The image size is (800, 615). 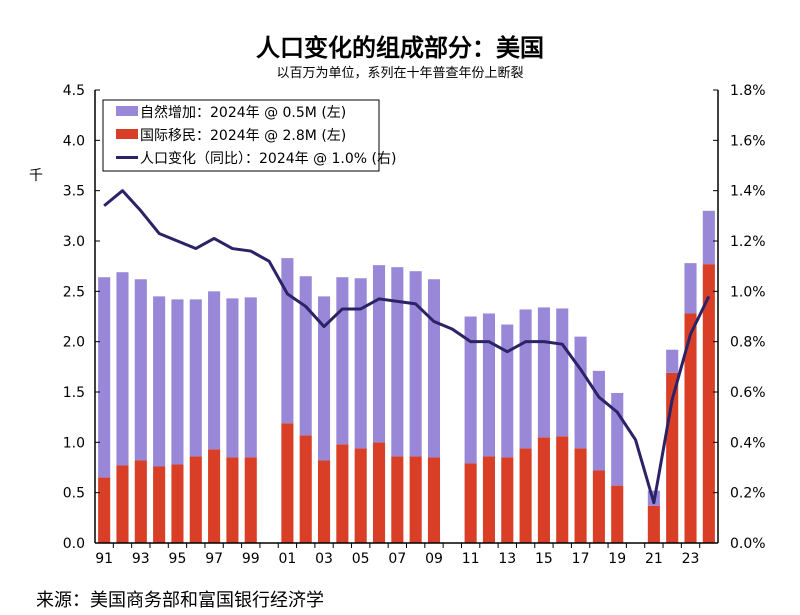 I want to click on bar-migration-1992, so click(x=122, y=504).